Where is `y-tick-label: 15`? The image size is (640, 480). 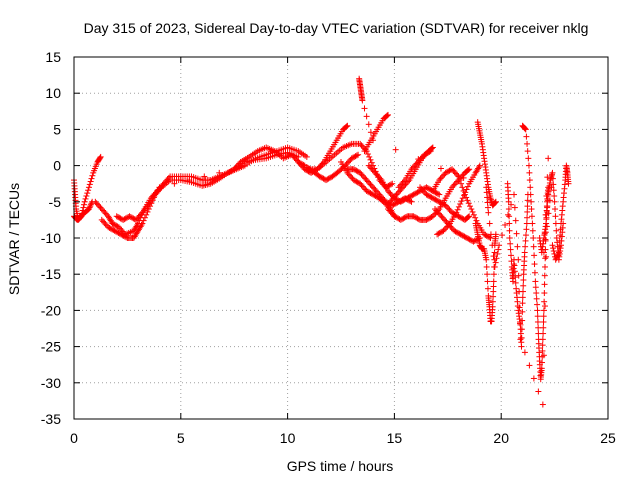
y-tick-label: 15 is located at coordinates (53, 57).